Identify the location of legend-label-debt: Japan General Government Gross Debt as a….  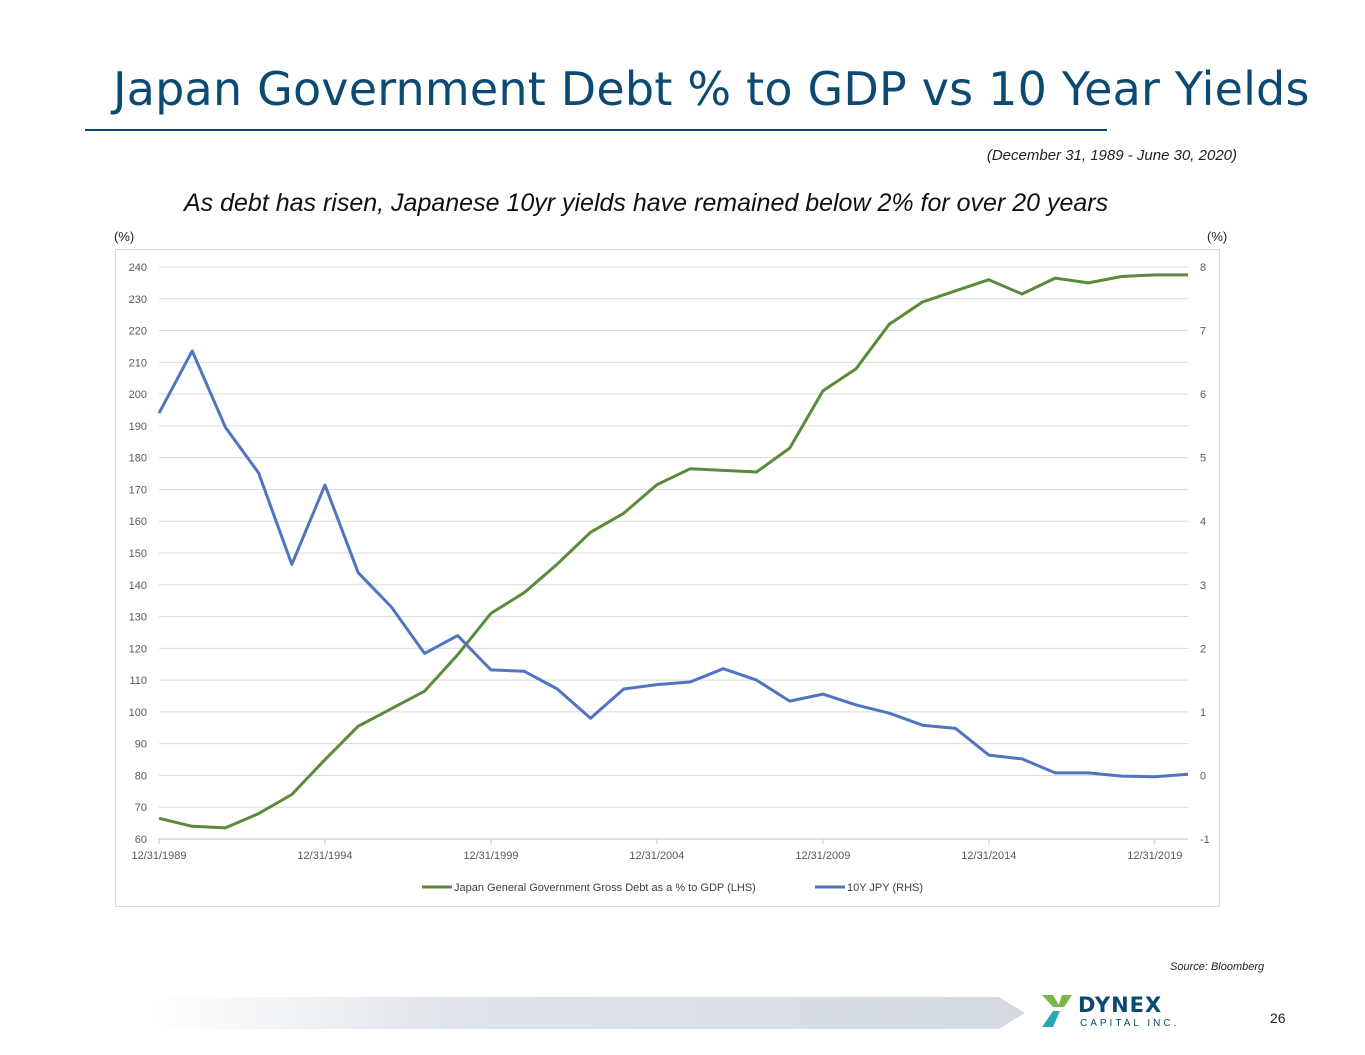
(605, 888).